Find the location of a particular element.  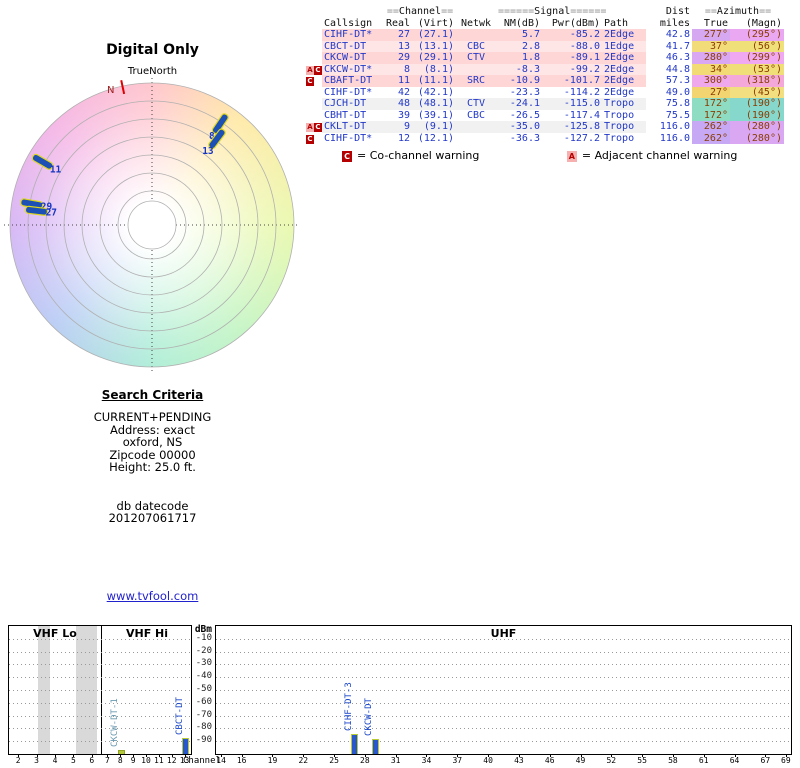

magnetic-north-tick is located at coordinates (123, 87).